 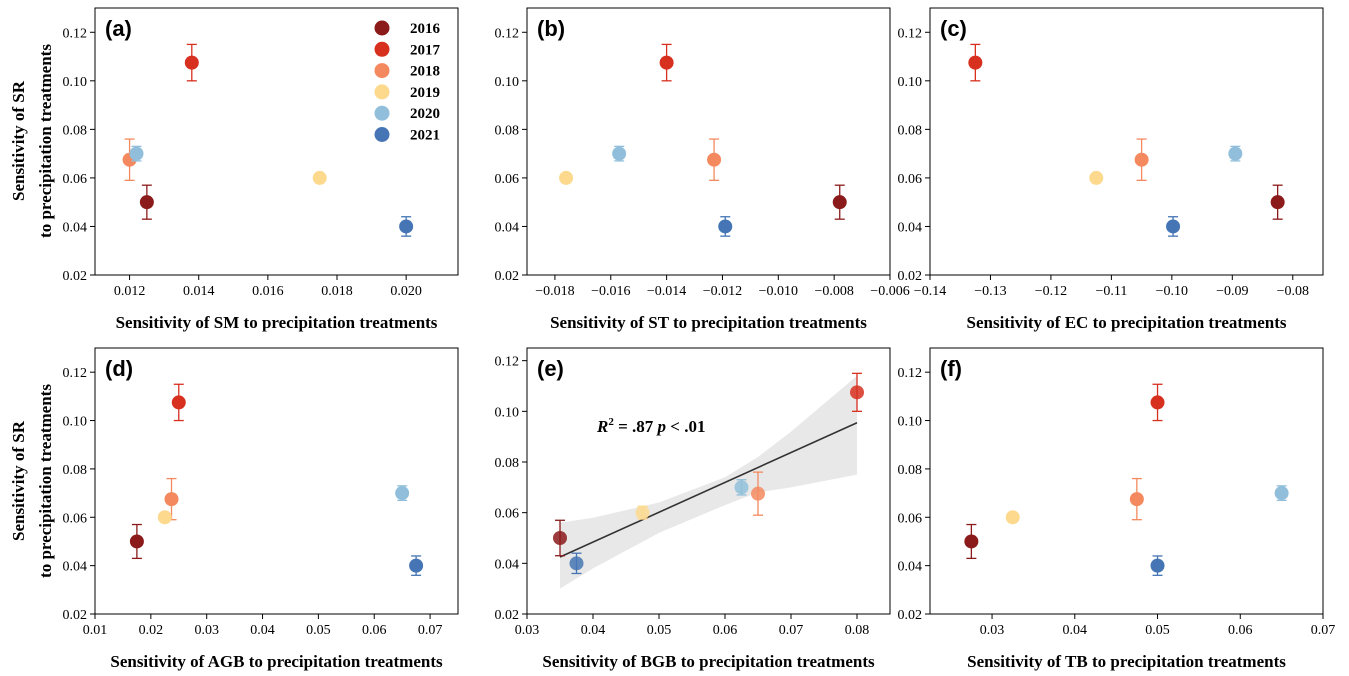 What do you see at coordinates (708, 490) in the screenshot?
I see `regression-line` at bounding box center [708, 490].